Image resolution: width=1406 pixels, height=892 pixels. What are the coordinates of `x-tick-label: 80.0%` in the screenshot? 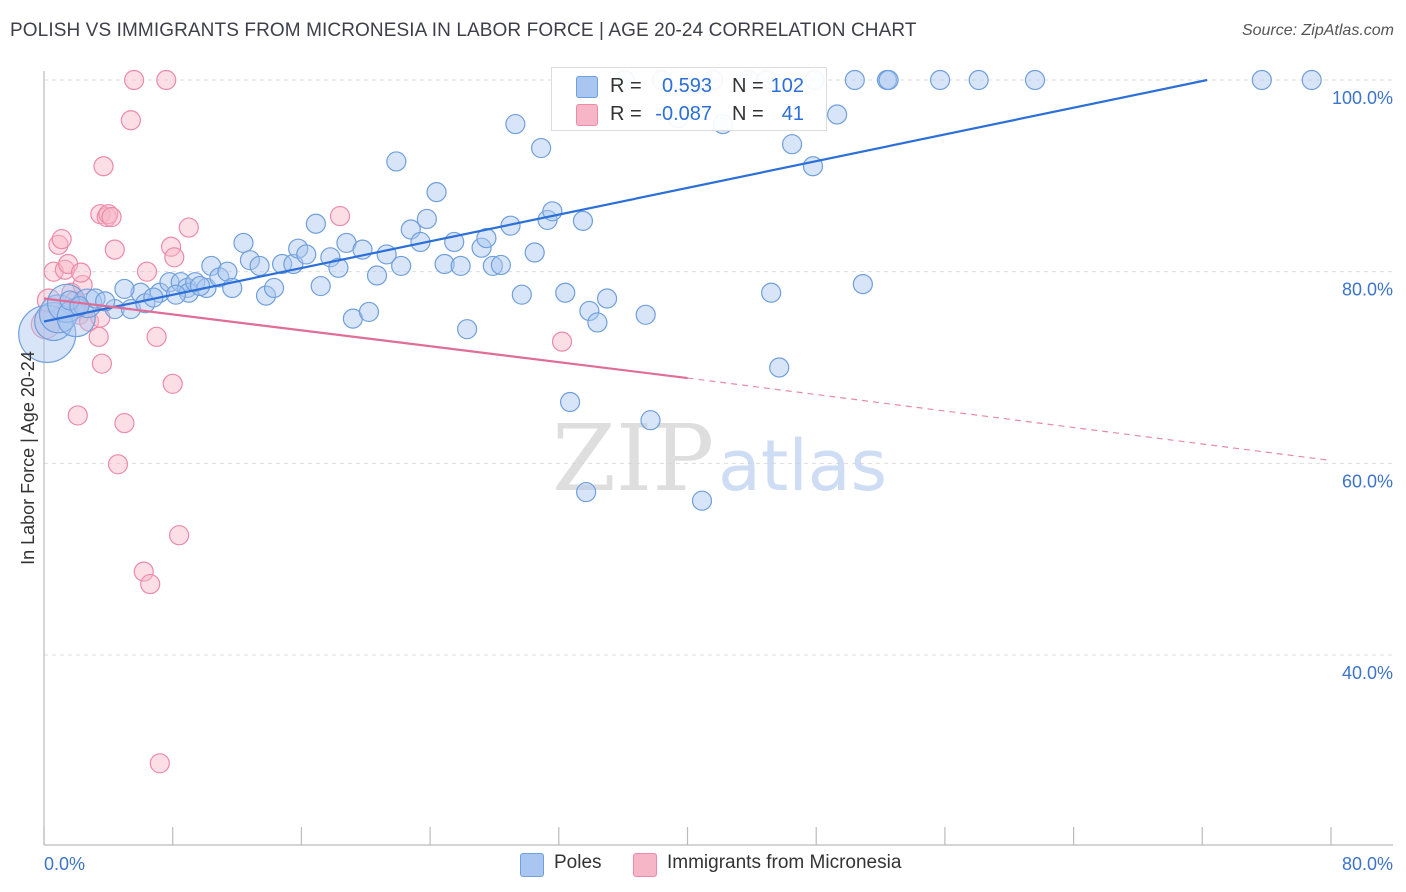 It's located at (1367, 864).